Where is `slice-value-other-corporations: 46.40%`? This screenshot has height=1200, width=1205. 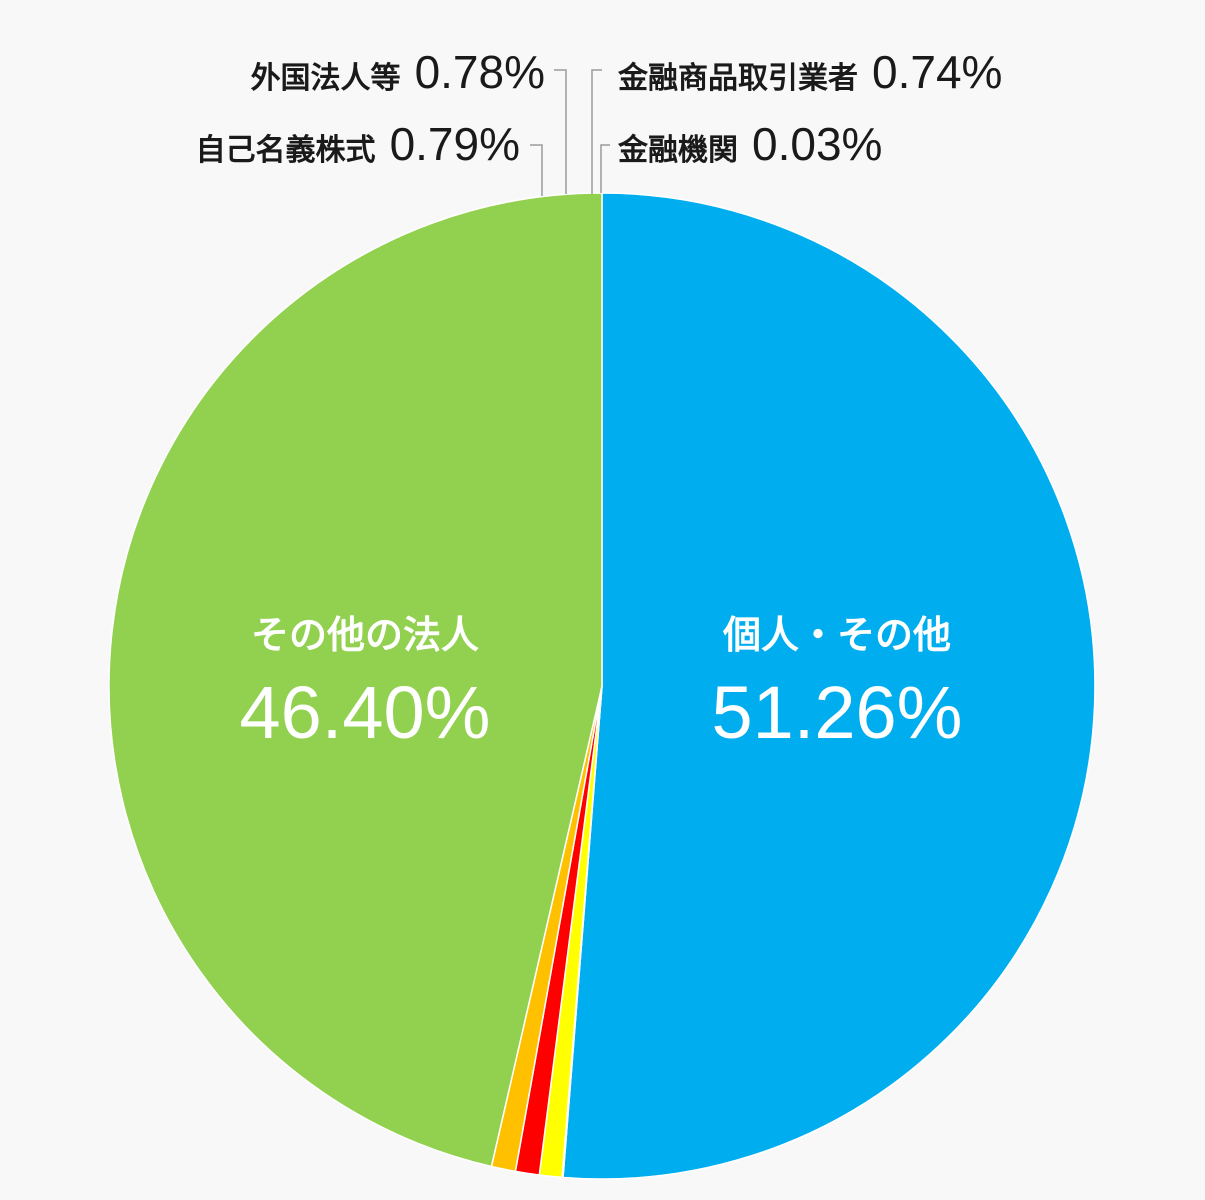
slice-value-other-corporations: 46.40% is located at coordinates (365, 712).